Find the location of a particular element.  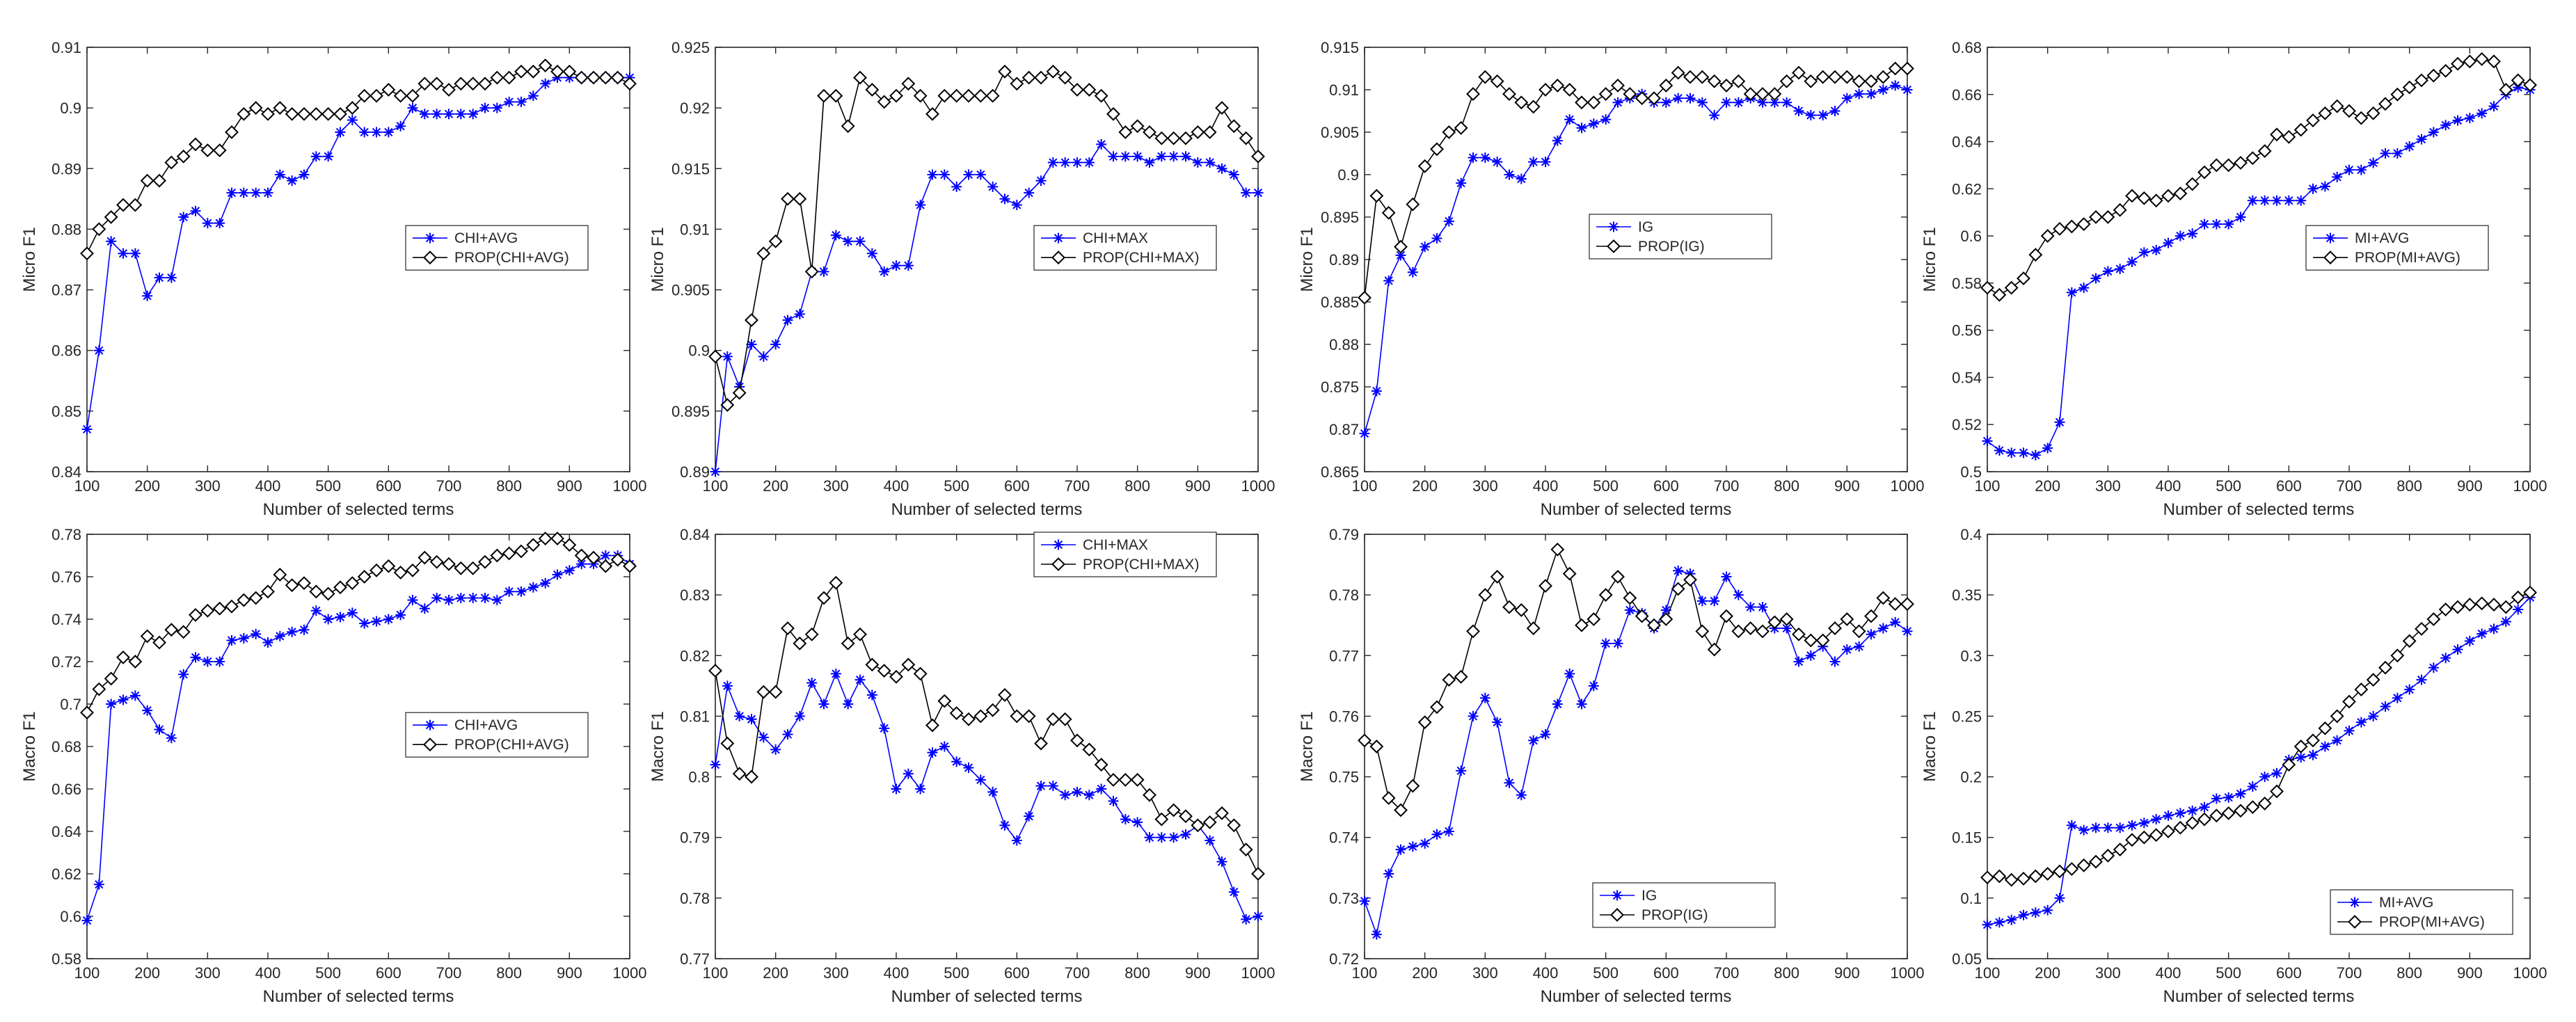

y-tick-label: 0.915 is located at coordinates (1340, 47).